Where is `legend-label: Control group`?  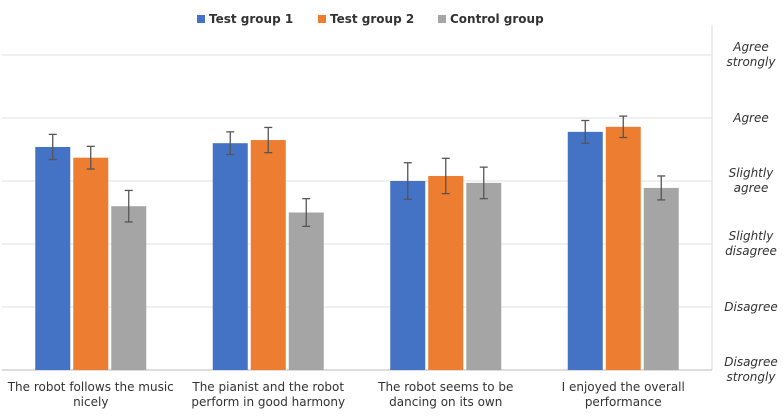
legend-label: Control group is located at coordinates (497, 19).